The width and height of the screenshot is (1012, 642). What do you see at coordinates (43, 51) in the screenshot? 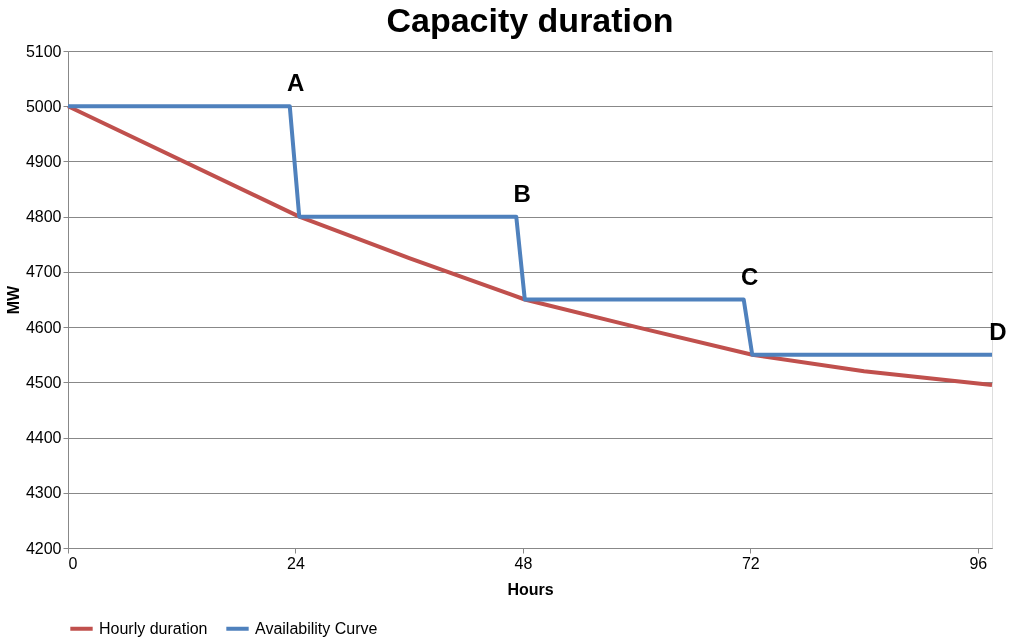
I see `y-tick-label: 5100` at bounding box center [43, 51].